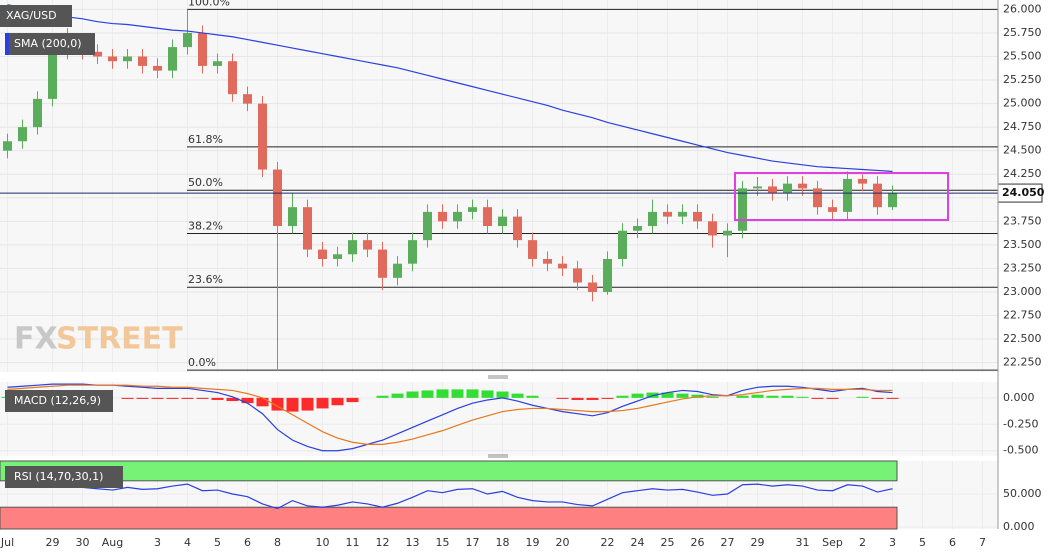 The image size is (1060, 555). What do you see at coordinates (982, 542) in the screenshot?
I see `x-tick-label: 7` at bounding box center [982, 542].